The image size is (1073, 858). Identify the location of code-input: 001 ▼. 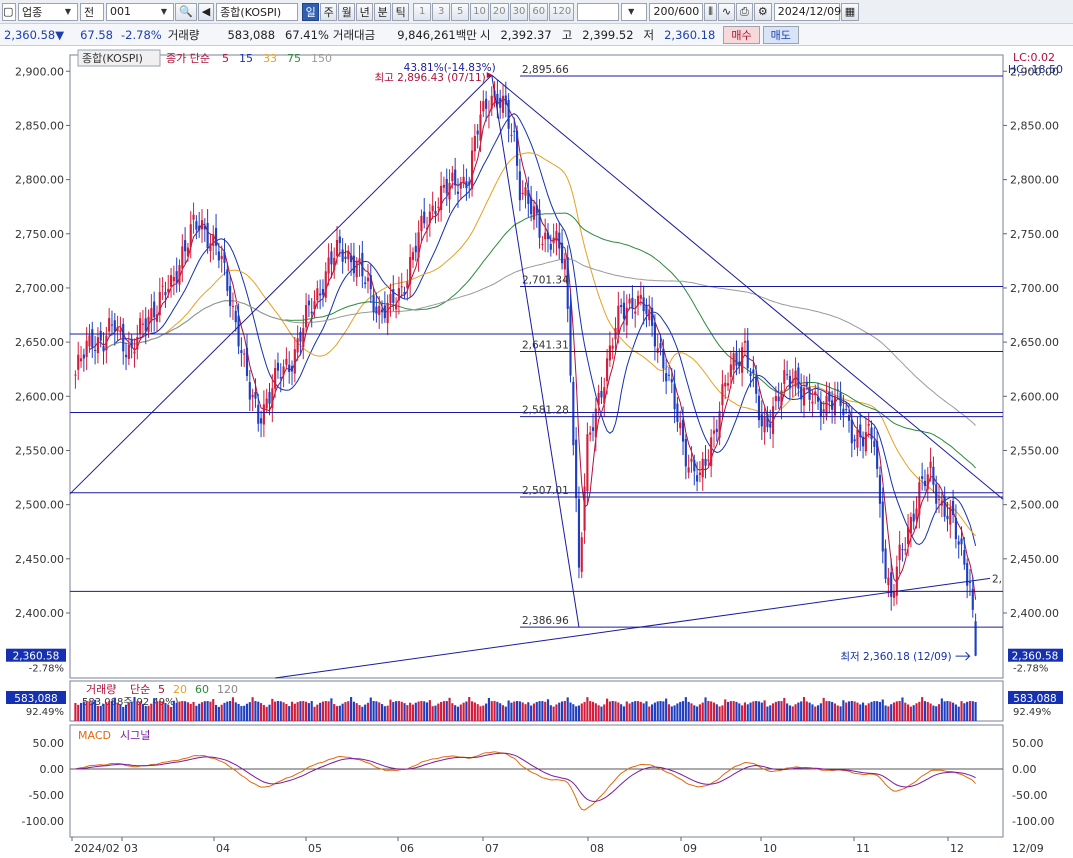
(140, 11).